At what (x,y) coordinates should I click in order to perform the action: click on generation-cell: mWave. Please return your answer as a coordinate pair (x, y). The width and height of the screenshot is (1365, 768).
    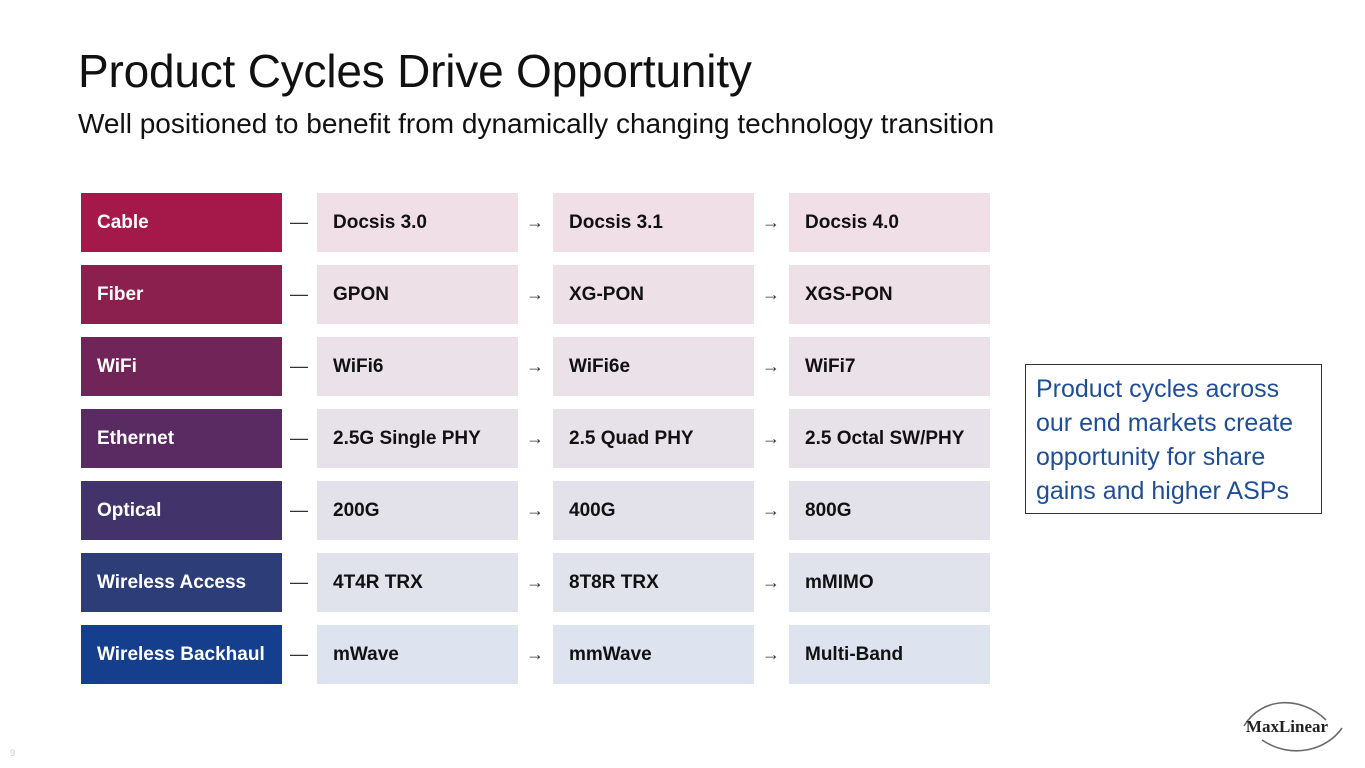
    Looking at the image, I should click on (417, 654).